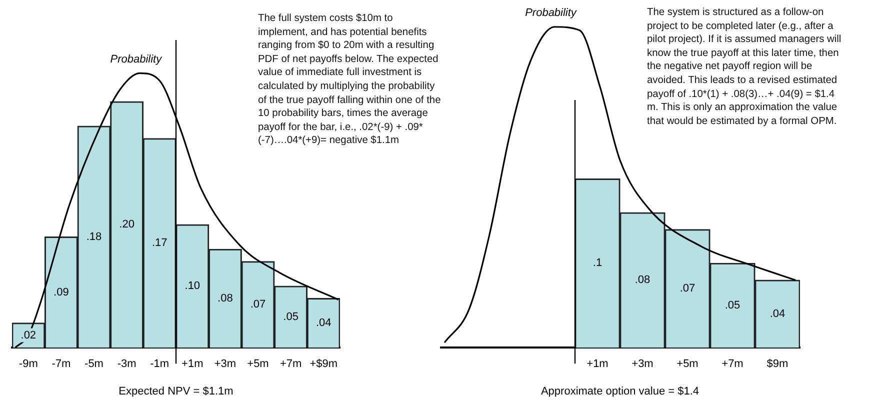  I want to click on data-label: .20, so click(126, 224).